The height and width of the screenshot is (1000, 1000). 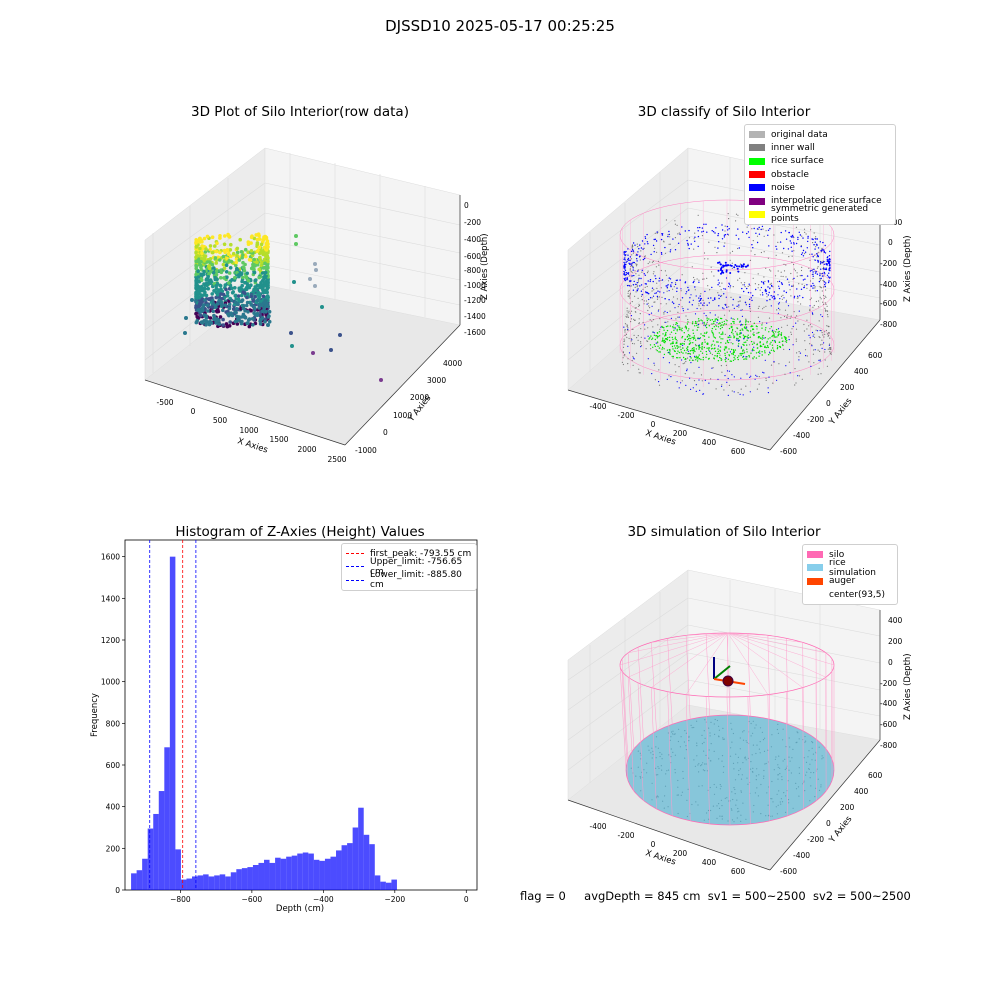 I want to click on legend-entry: rice simulation, so click(x=850, y=568).